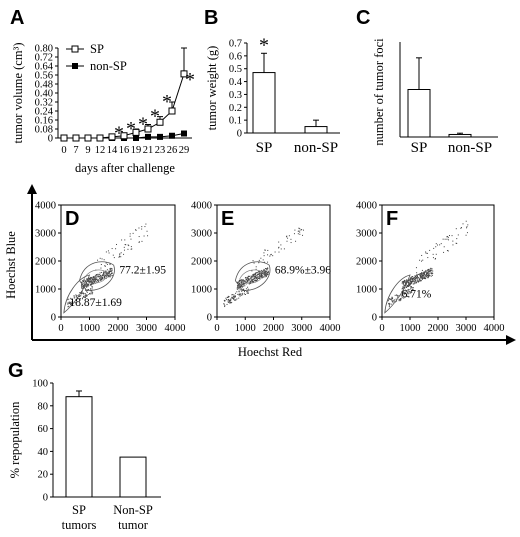 The height and width of the screenshot is (537, 520). I want to click on flow-panel-f: 00 1000 1000 2000 2000 3000 3000 4000 4000 F 6.71%, so click(430, 268).